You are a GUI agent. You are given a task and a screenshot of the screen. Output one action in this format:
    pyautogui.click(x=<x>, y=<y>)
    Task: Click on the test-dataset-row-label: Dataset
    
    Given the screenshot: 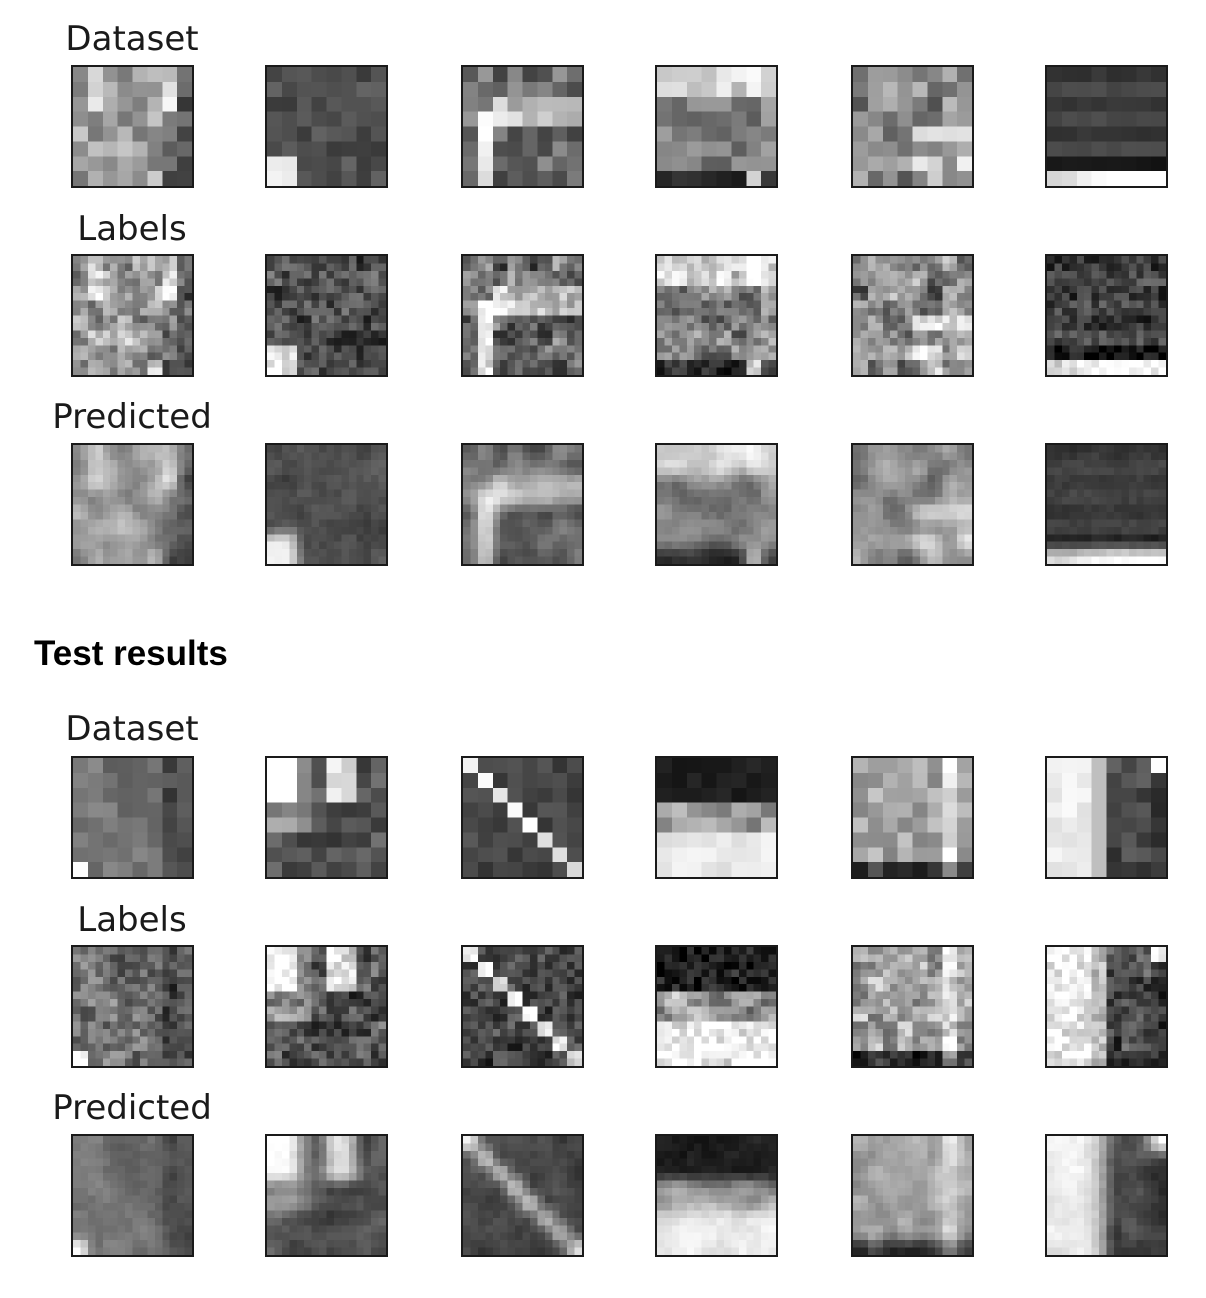 What is the action you would take?
    pyautogui.click(x=132, y=729)
    